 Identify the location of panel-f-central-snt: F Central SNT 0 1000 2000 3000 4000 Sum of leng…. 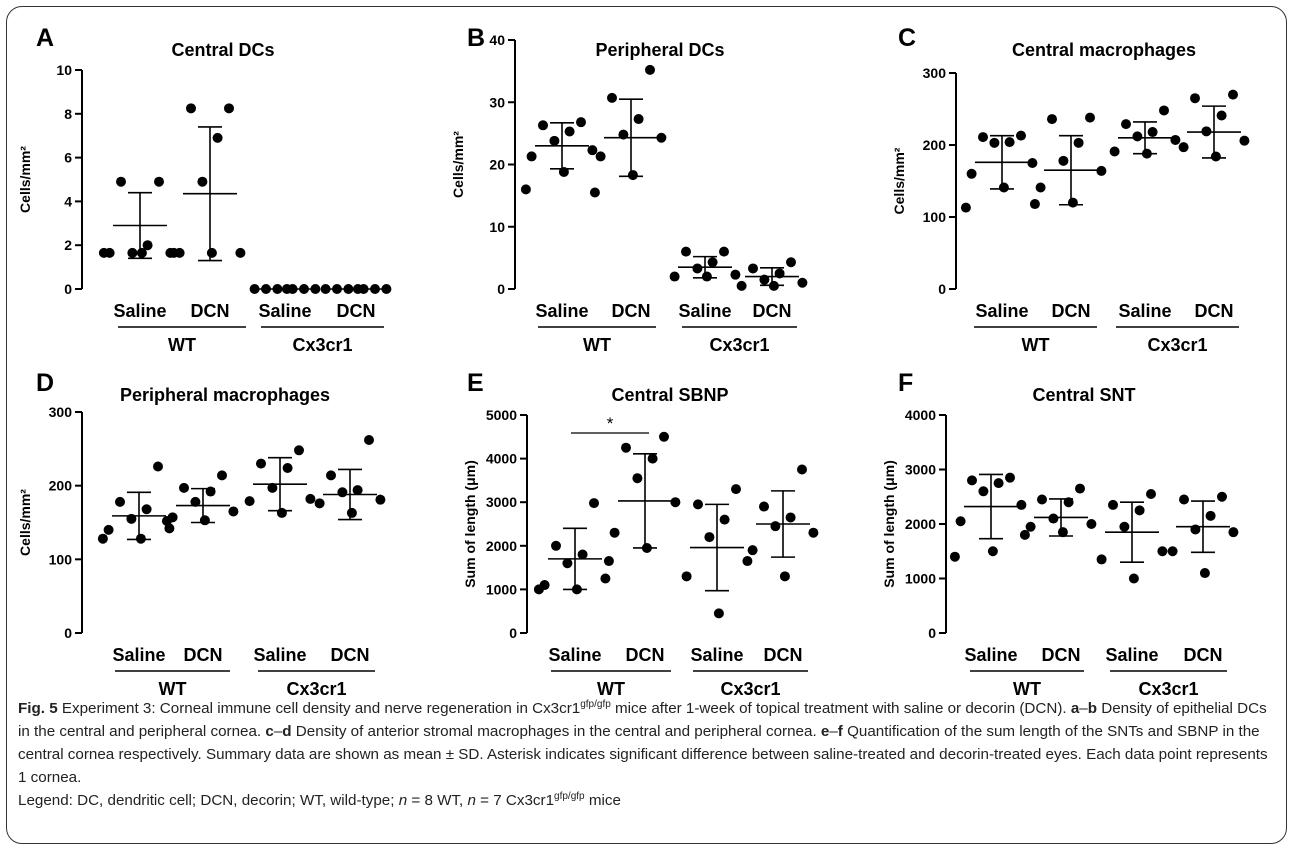
(1077, 522).